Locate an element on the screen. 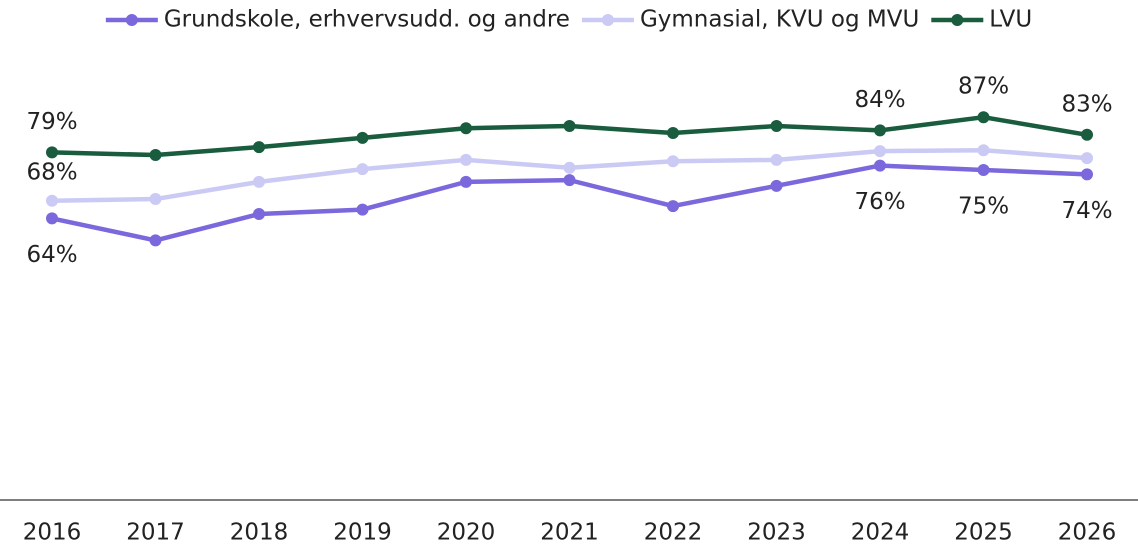  data-label: 84% is located at coordinates (879, 100).